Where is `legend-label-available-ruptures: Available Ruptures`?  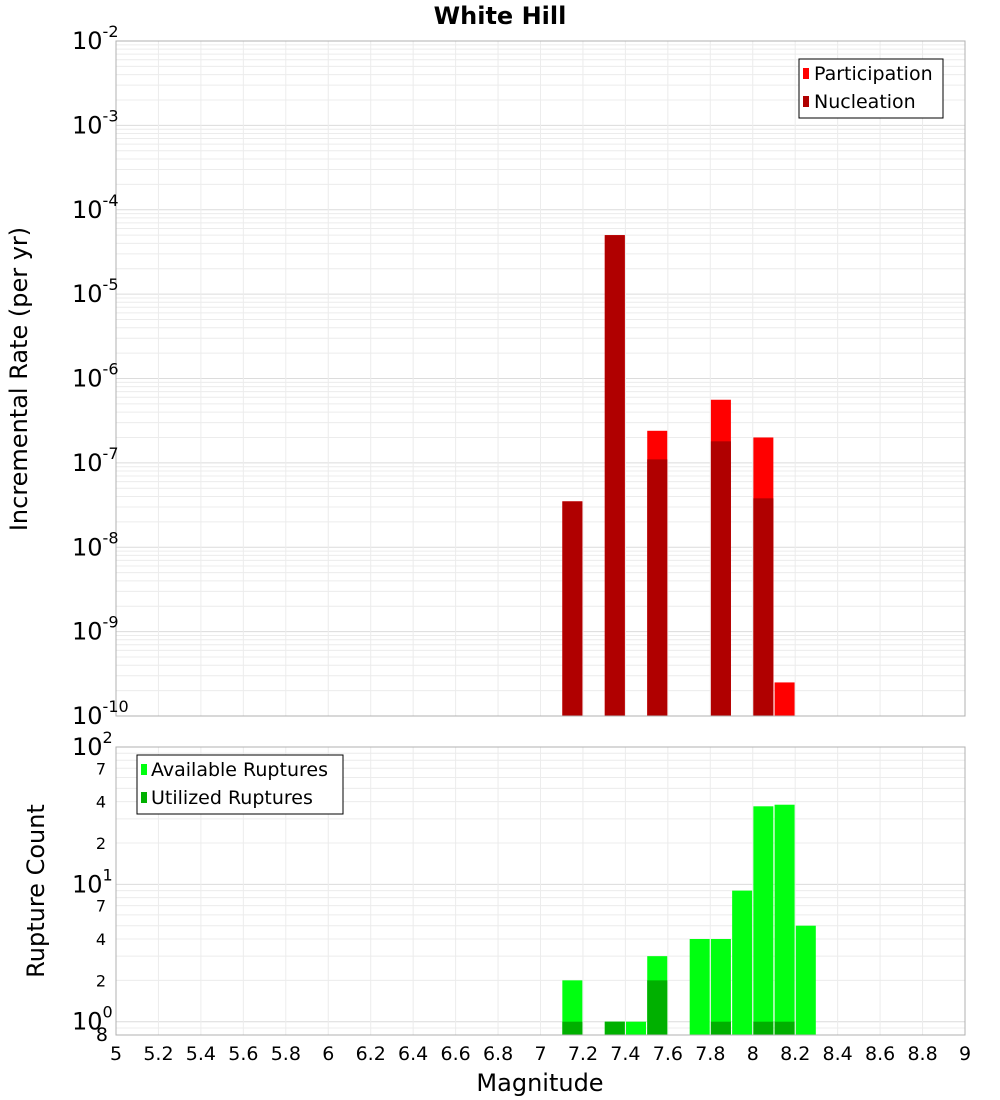
legend-label-available-ruptures: Available Ruptures is located at coordinates (239, 770).